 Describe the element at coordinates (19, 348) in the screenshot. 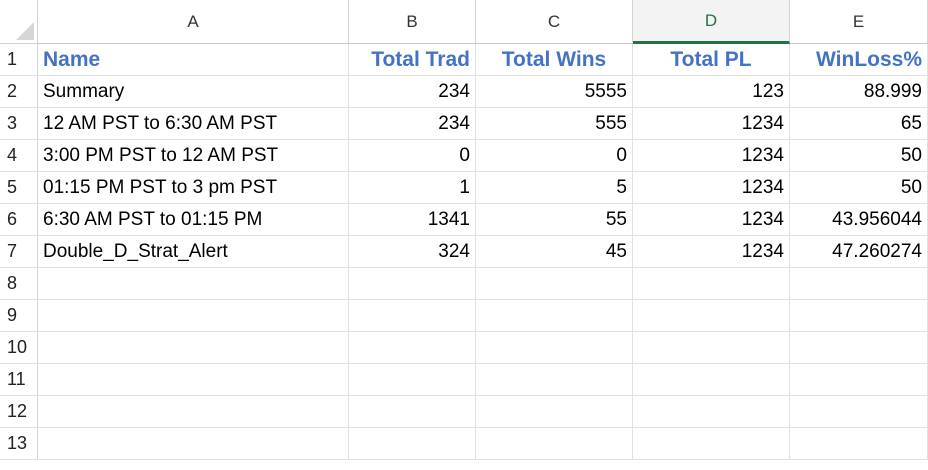

I see `row-header-10: 10` at that location.